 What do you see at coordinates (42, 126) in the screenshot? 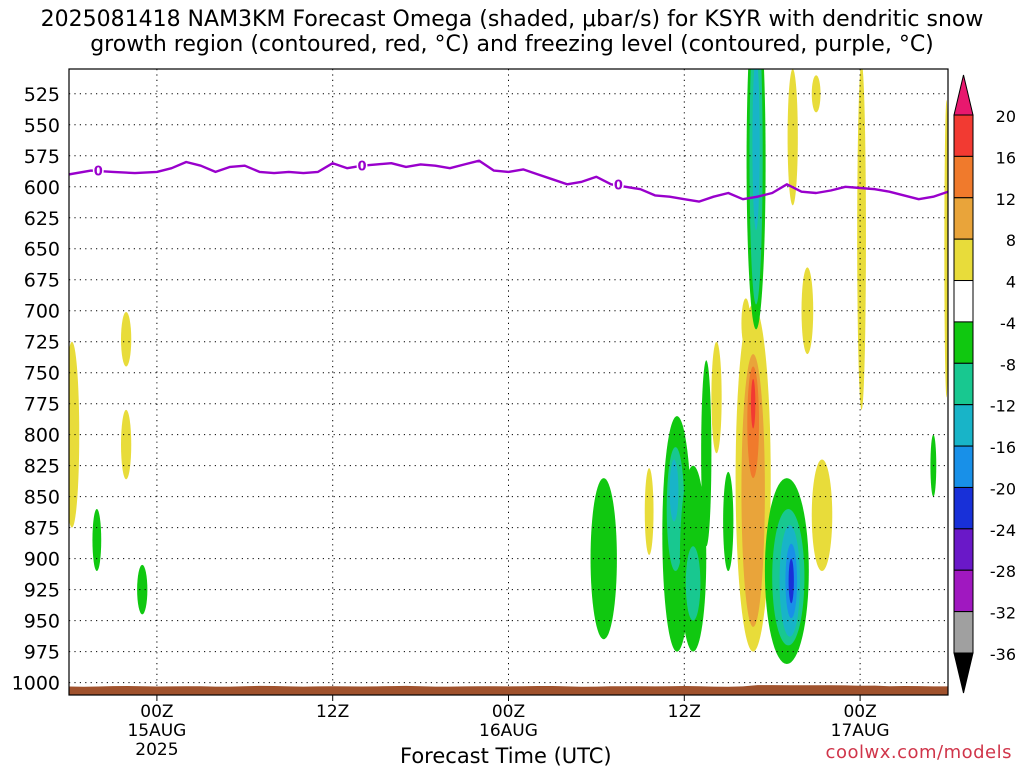
I see `y-tick-label: 550` at bounding box center [42, 126].